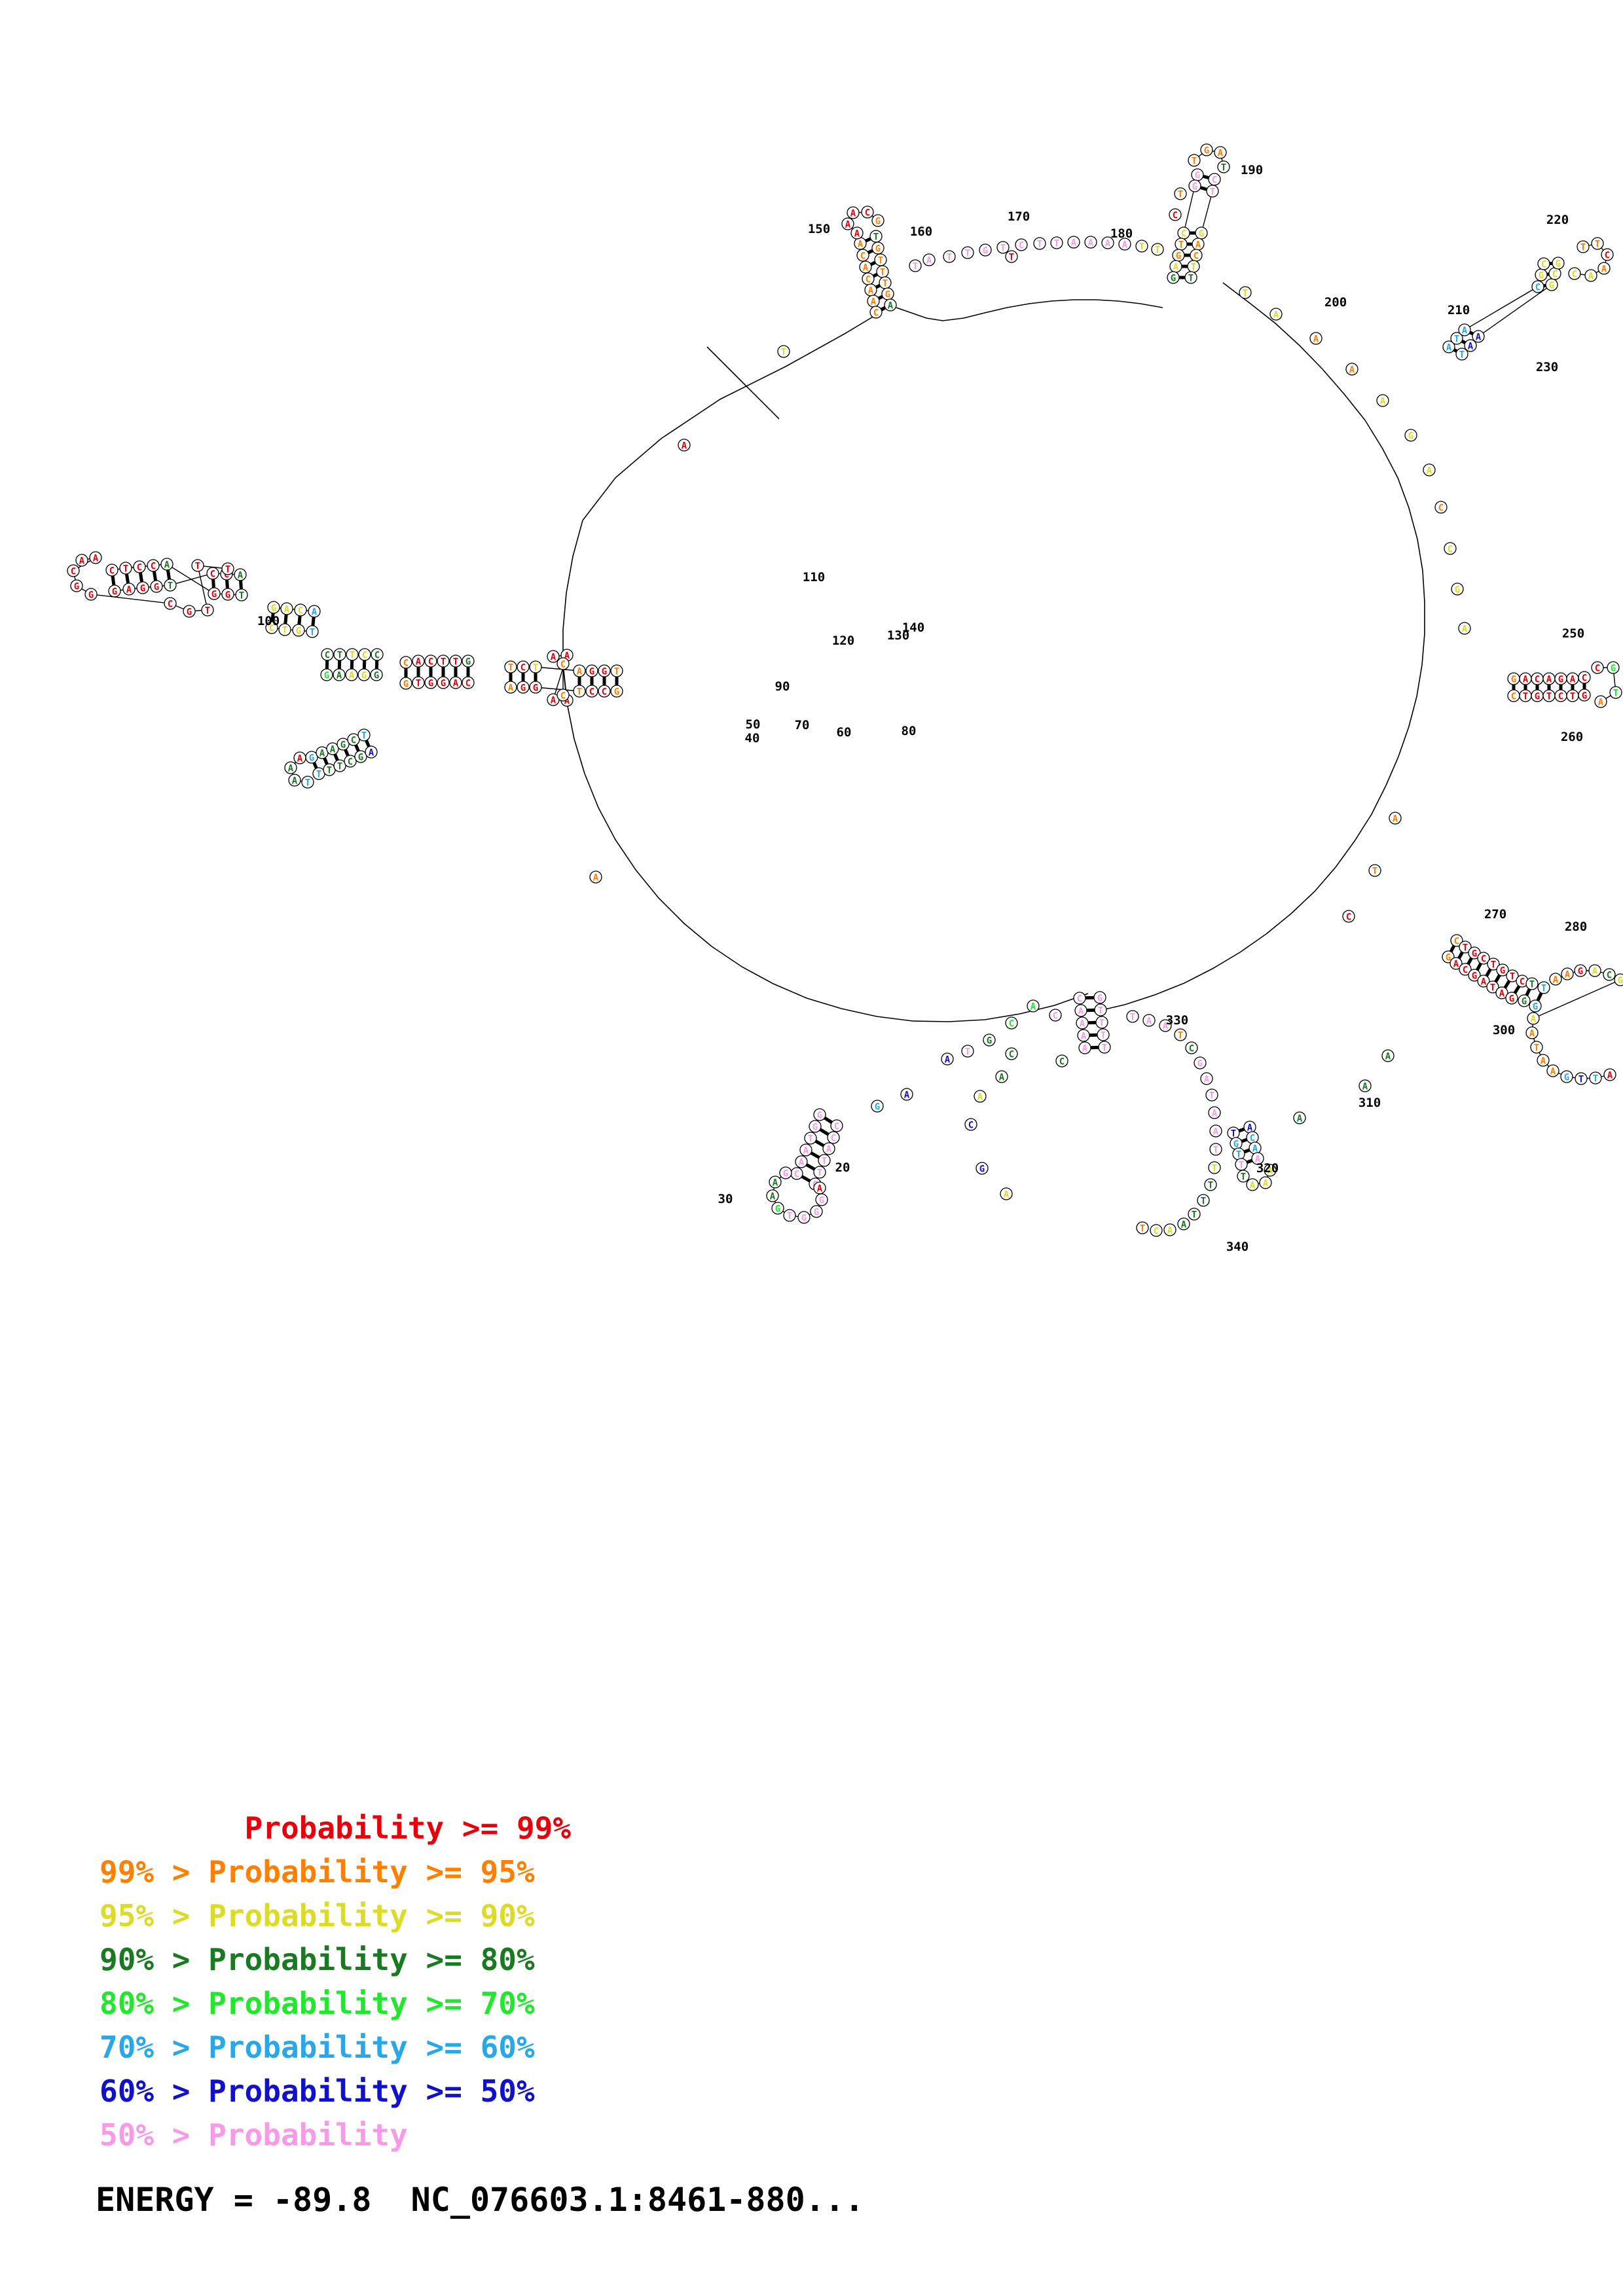 The width and height of the screenshot is (1623, 2296). I want to click on position-label: 220, so click(1557, 220).